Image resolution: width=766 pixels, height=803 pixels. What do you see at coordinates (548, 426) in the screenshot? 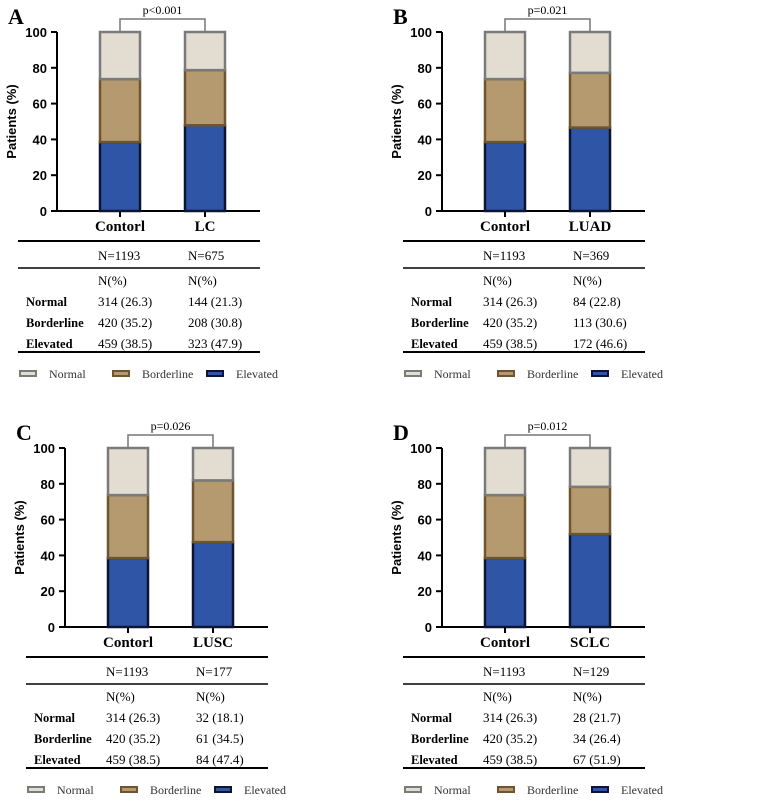
I see `p-value: p=0.012` at bounding box center [548, 426].